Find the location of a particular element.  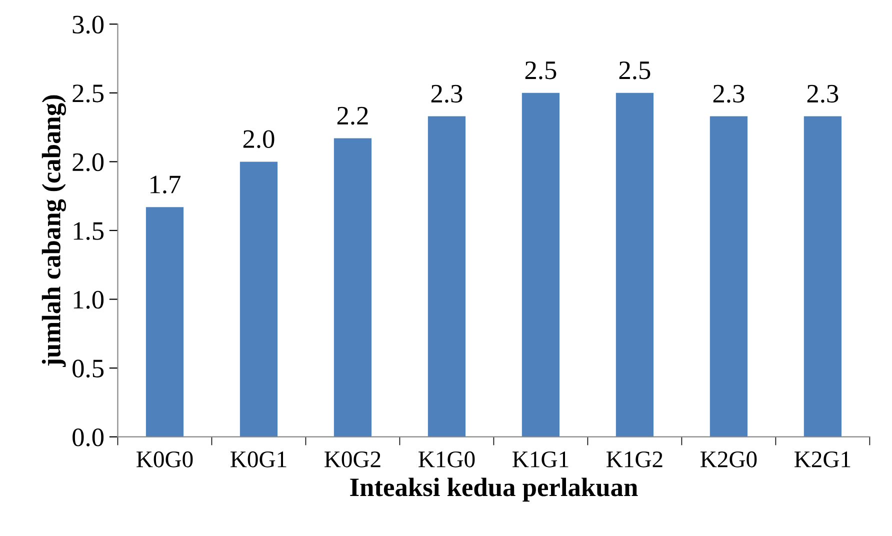

y-tick-label: 0.5 is located at coordinates (88, 369).